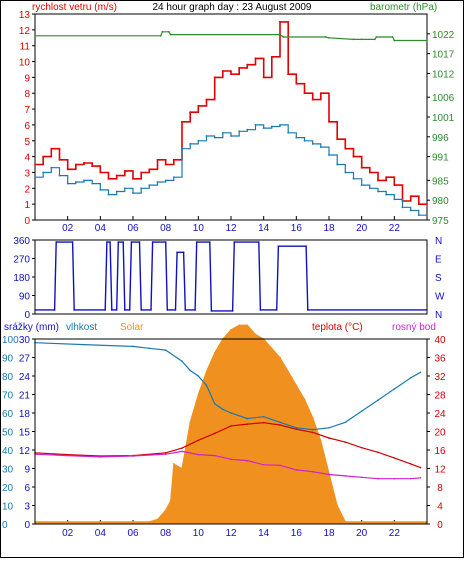 This screenshot has height=566, width=464. What do you see at coordinates (438, 260) in the screenshot?
I see `compass-label: E` at bounding box center [438, 260].